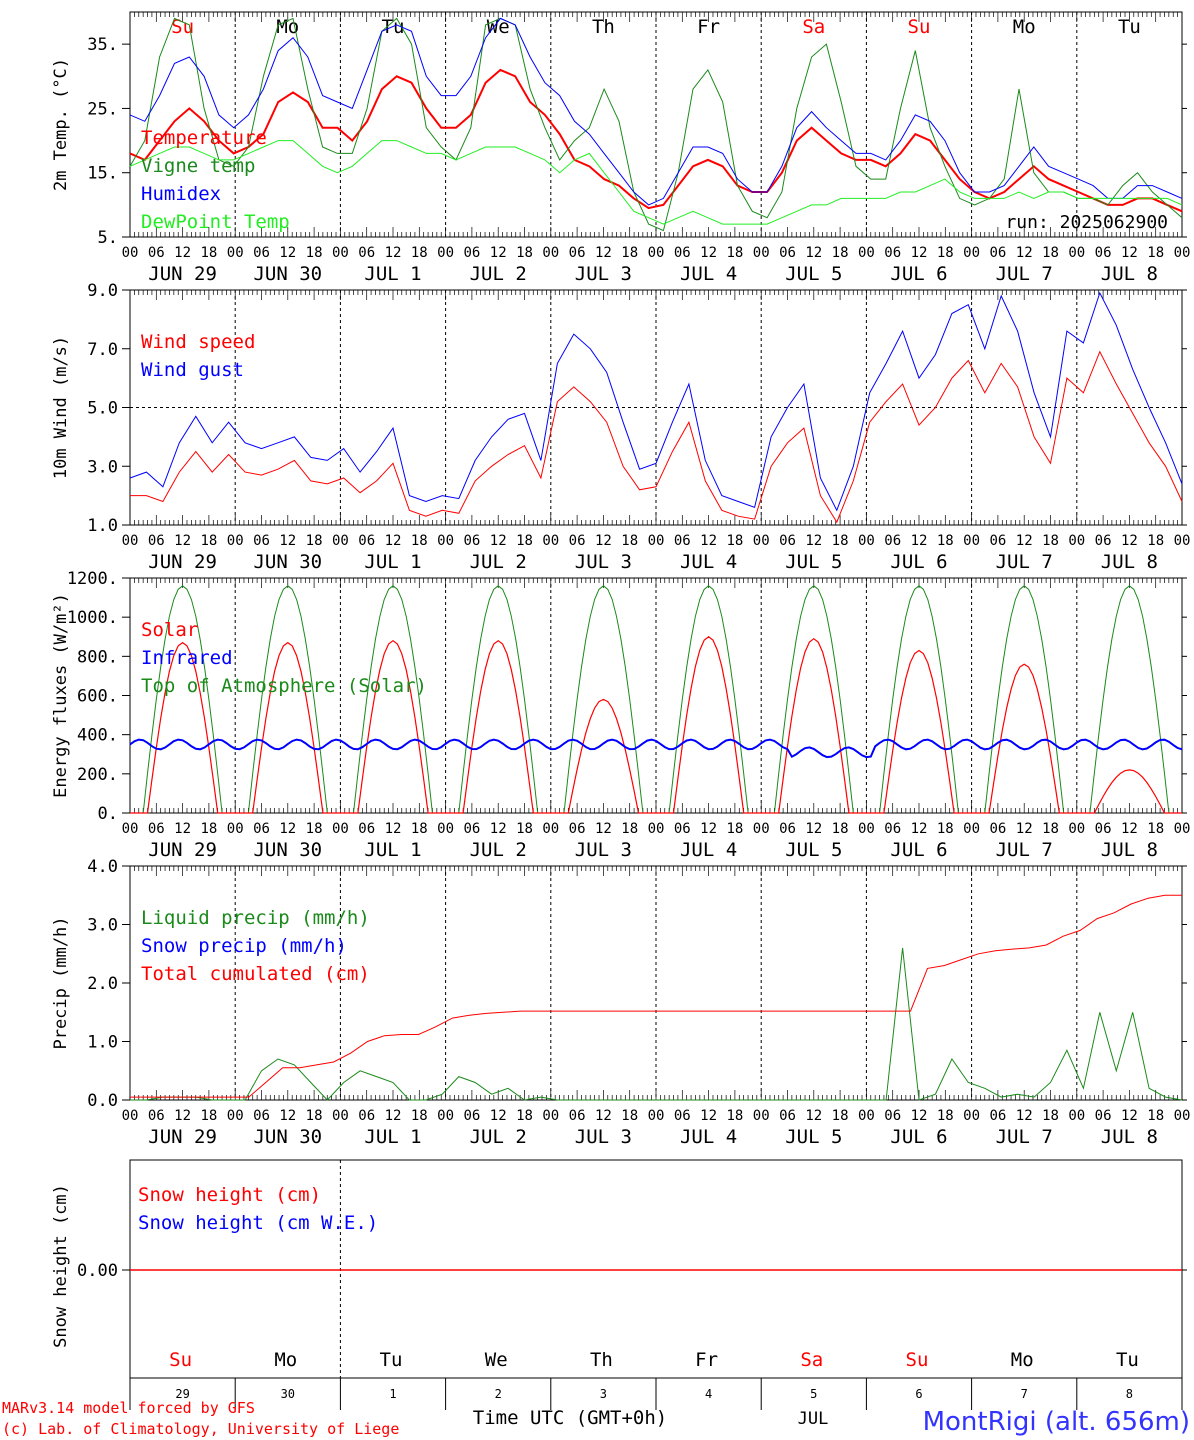  What do you see at coordinates (215, 222) in the screenshot?
I see `legend-entry: DewPoint Temp` at bounding box center [215, 222].